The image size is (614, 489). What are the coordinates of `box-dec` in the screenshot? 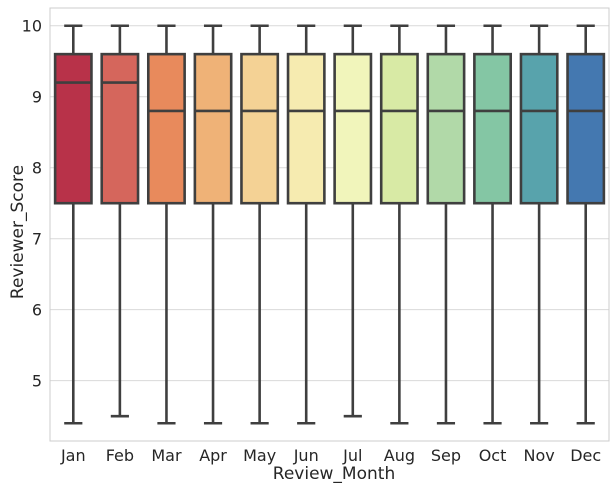 It's located at (586, 224).